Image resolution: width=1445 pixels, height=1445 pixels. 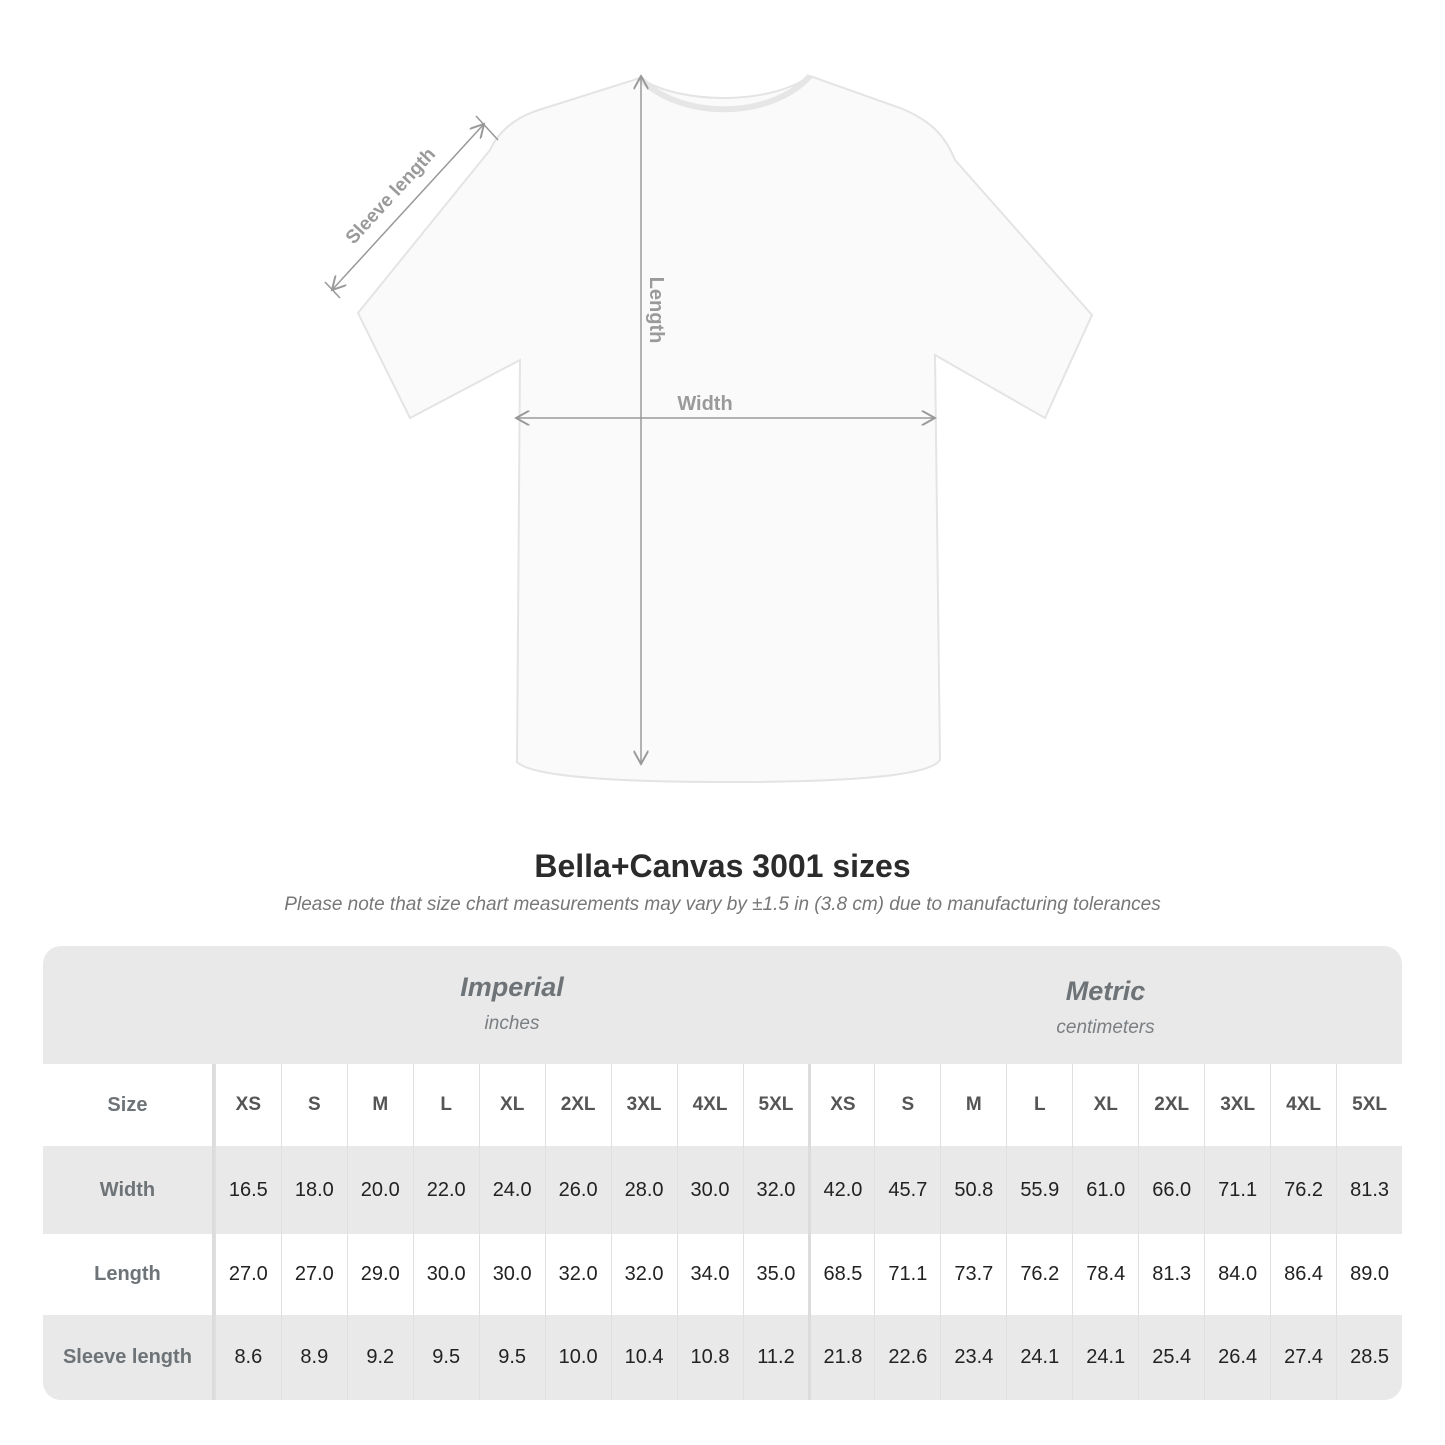 I want to click on size-metric-2xl: 2XL, so click(x=1171, y=1105).